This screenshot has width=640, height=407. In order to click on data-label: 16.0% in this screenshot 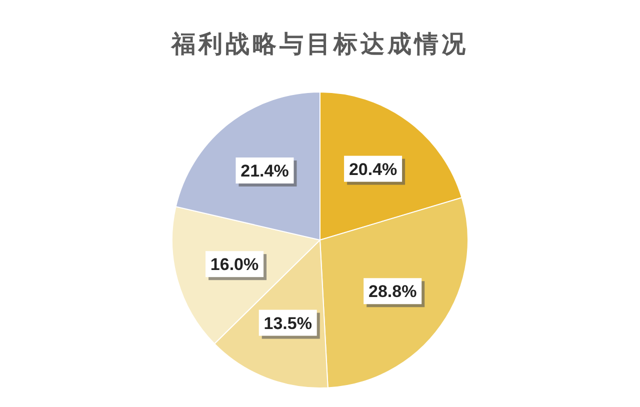, I will do `click(234, 264)`.